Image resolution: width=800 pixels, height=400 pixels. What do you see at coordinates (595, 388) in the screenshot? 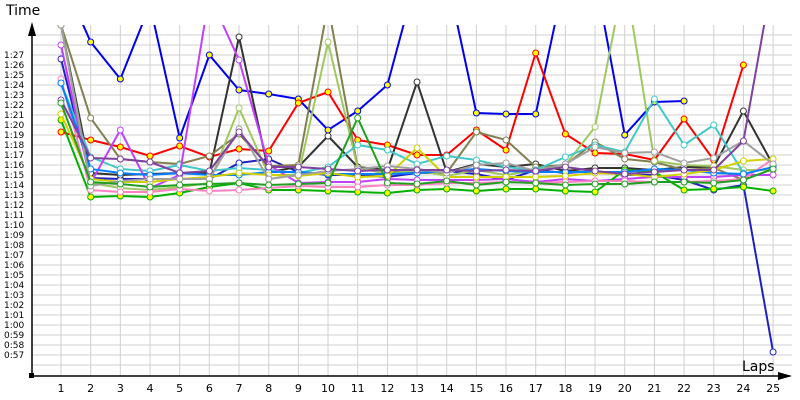
I see `x-tick-label: 19` at bounding box center [595, 388].